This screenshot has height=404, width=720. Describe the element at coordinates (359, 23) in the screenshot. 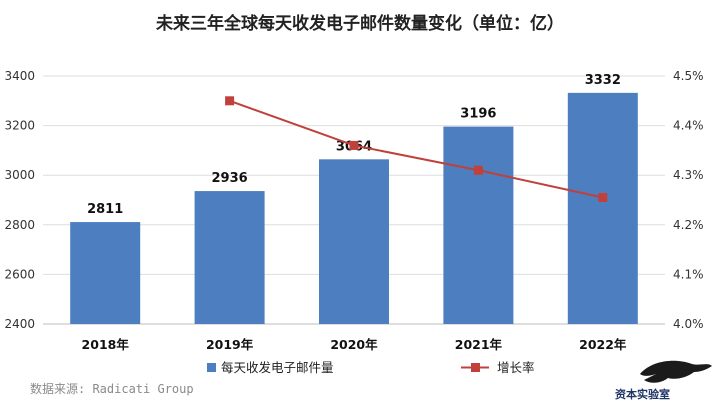

I see `chart-title: 未来三年全球每天收发电子邮件数量变化（单位：亿）` at that location.